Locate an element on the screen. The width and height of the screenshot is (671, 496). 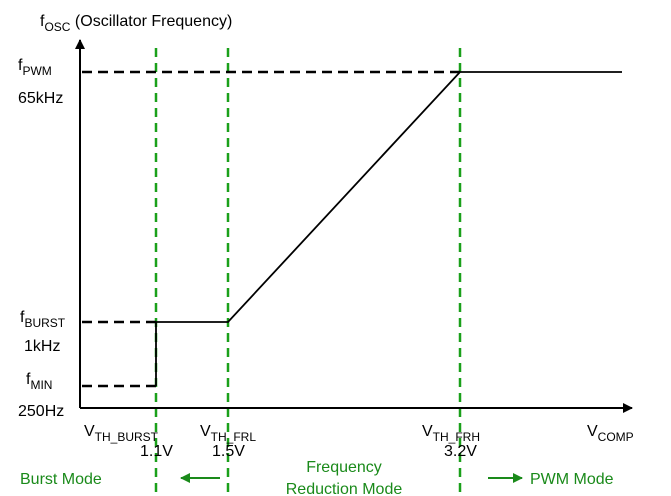
level-label: fPWM is located at coordinates (35, 67).